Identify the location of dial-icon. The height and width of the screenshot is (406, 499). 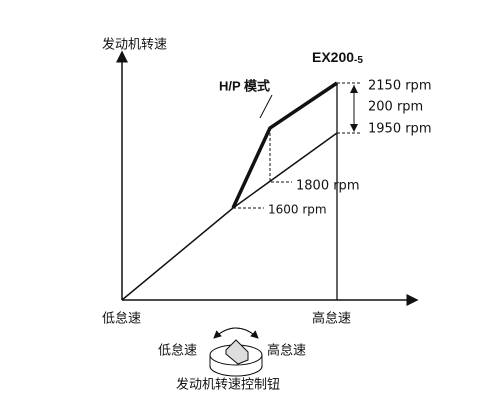
(236, 352).